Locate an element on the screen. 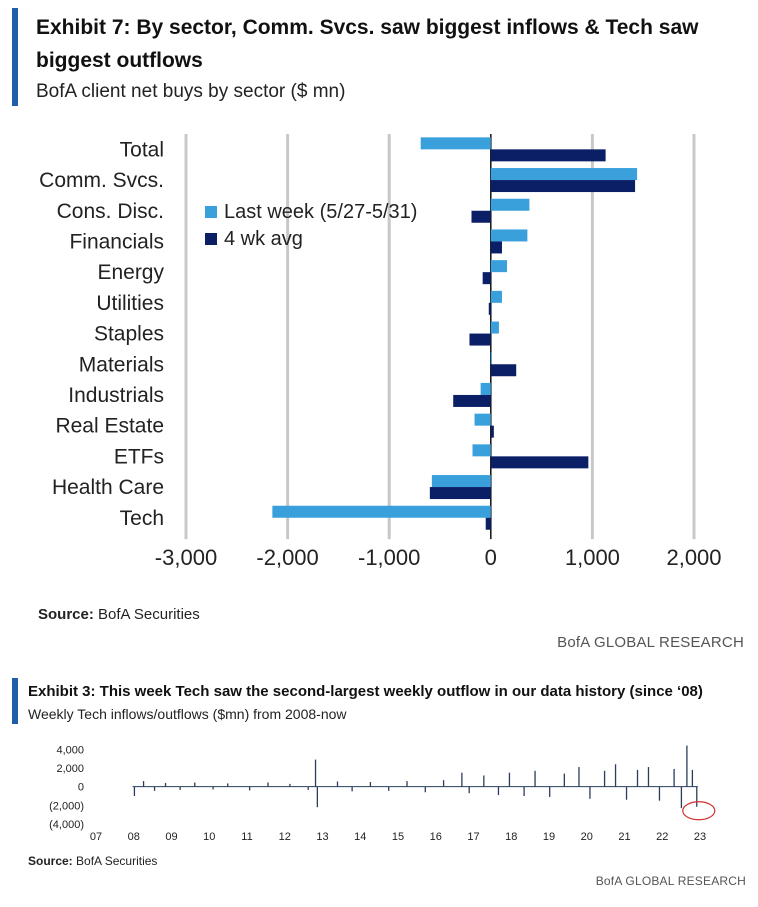 This screenshot has height=907, width=758. x-year-label: 07 is located at coordinates (96, 837).